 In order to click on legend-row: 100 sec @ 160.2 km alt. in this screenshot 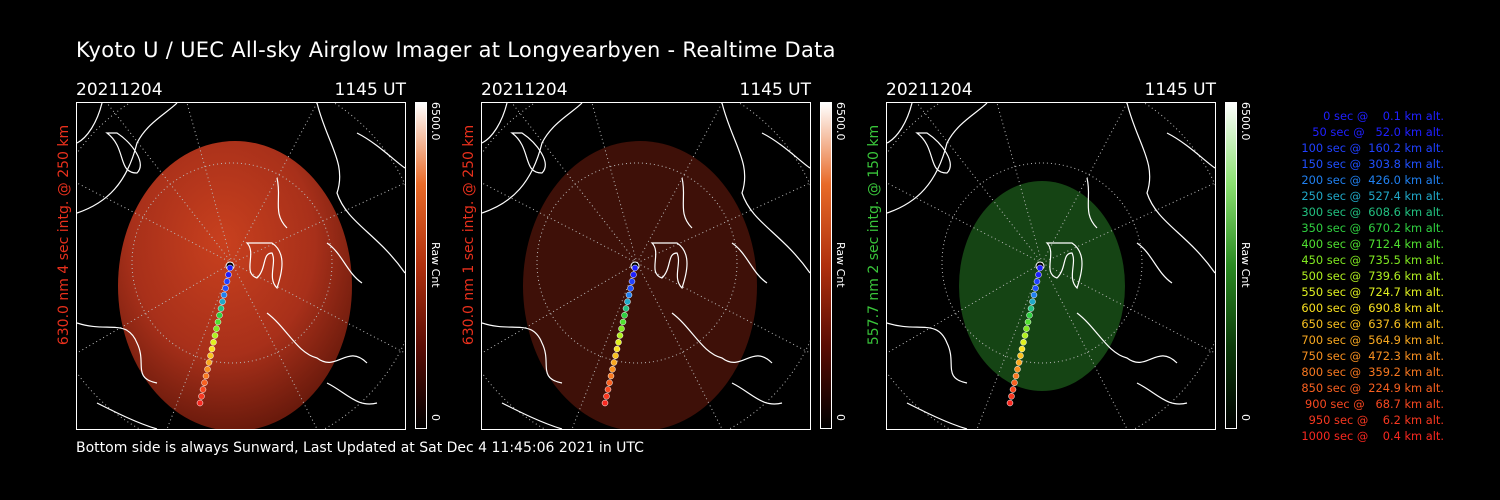, I will do `click(1370, 148)`.